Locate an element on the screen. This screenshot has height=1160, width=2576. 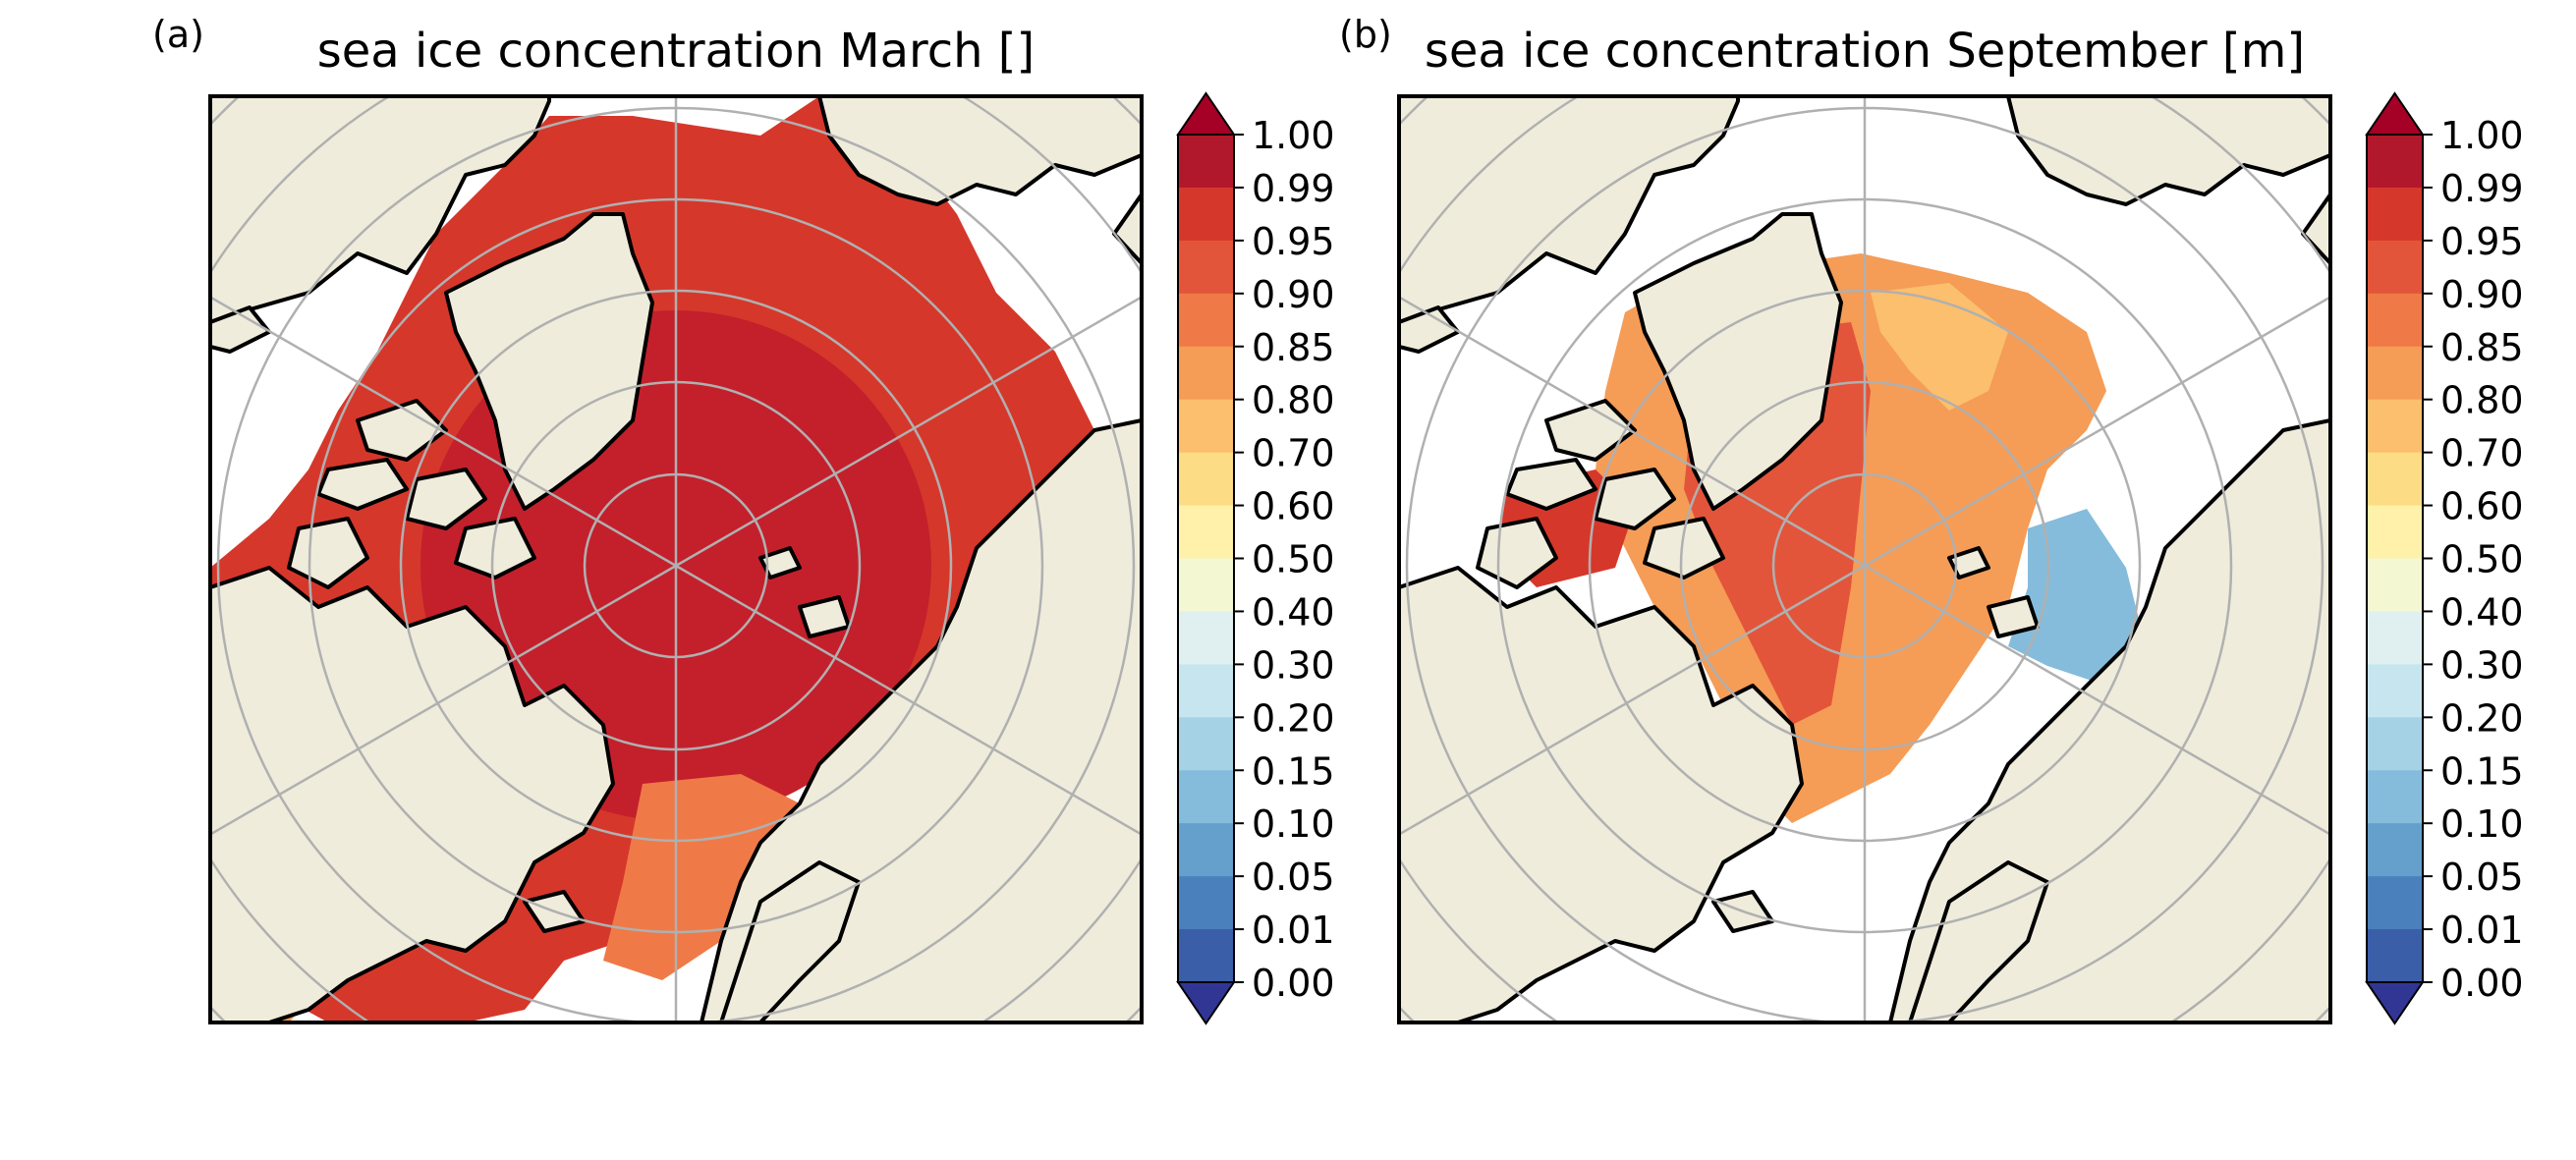
colorbar-b-tick-label: 0.99 is located at coordinates (2482, 188).